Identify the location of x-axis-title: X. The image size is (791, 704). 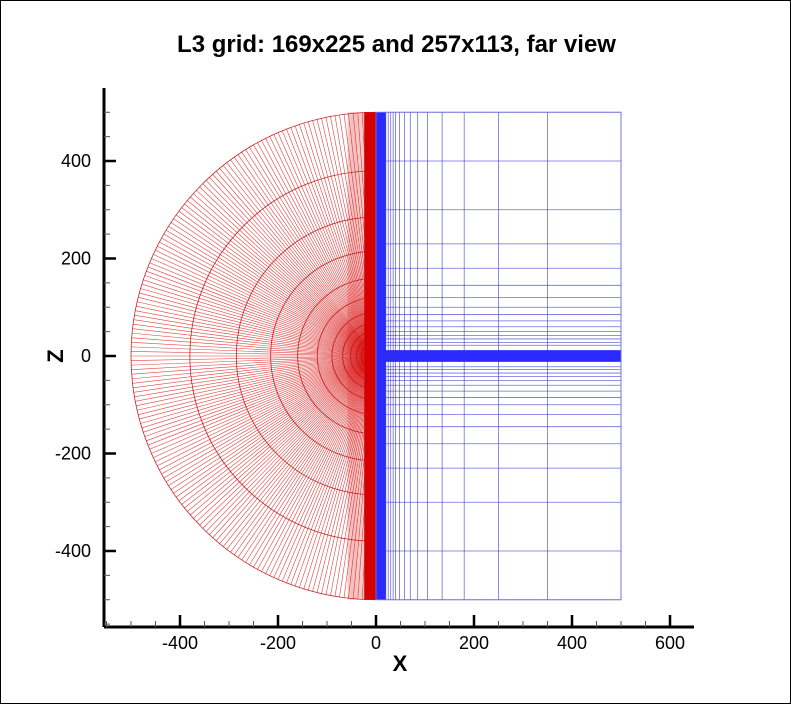
(400, 663).